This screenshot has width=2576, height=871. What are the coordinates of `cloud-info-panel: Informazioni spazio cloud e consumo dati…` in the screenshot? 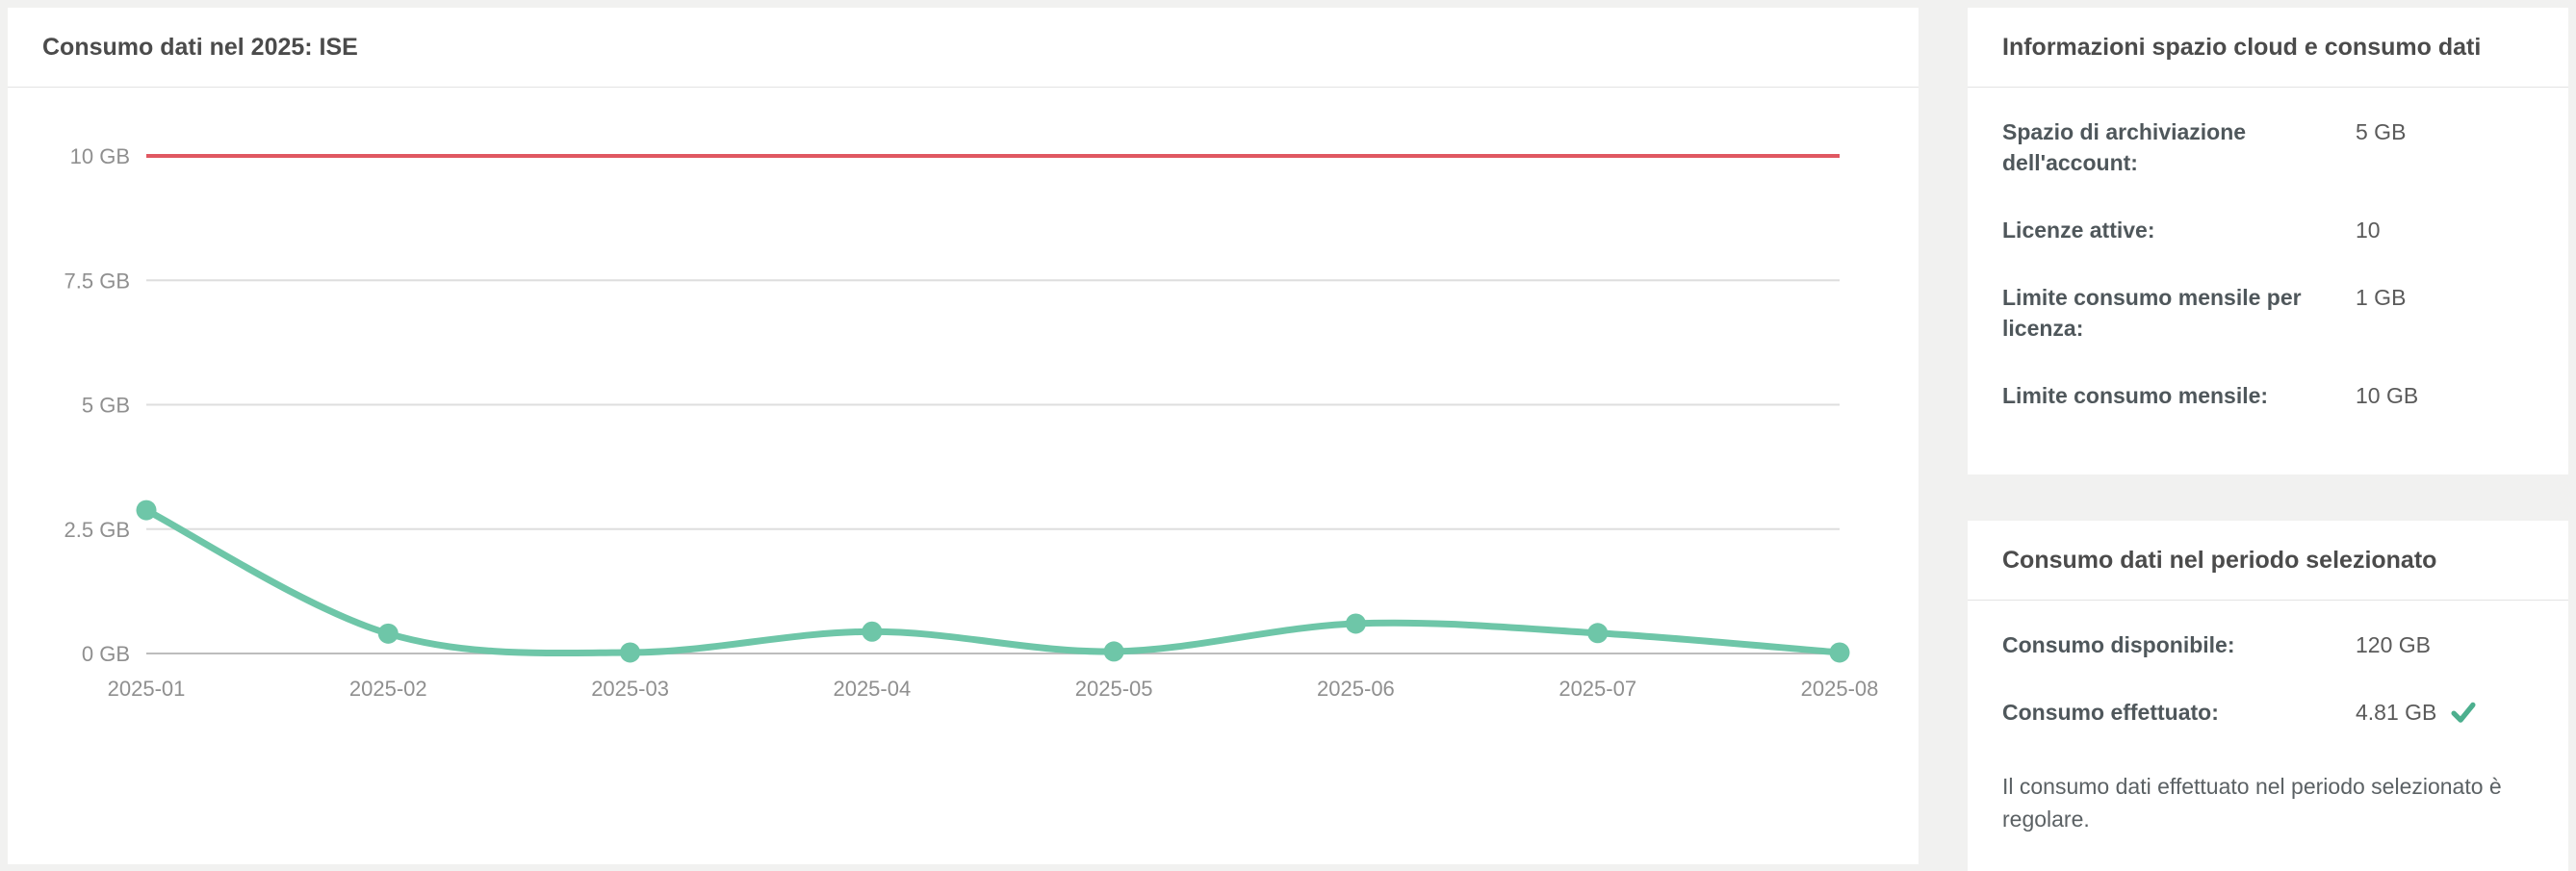 It's located at (2268, 241).